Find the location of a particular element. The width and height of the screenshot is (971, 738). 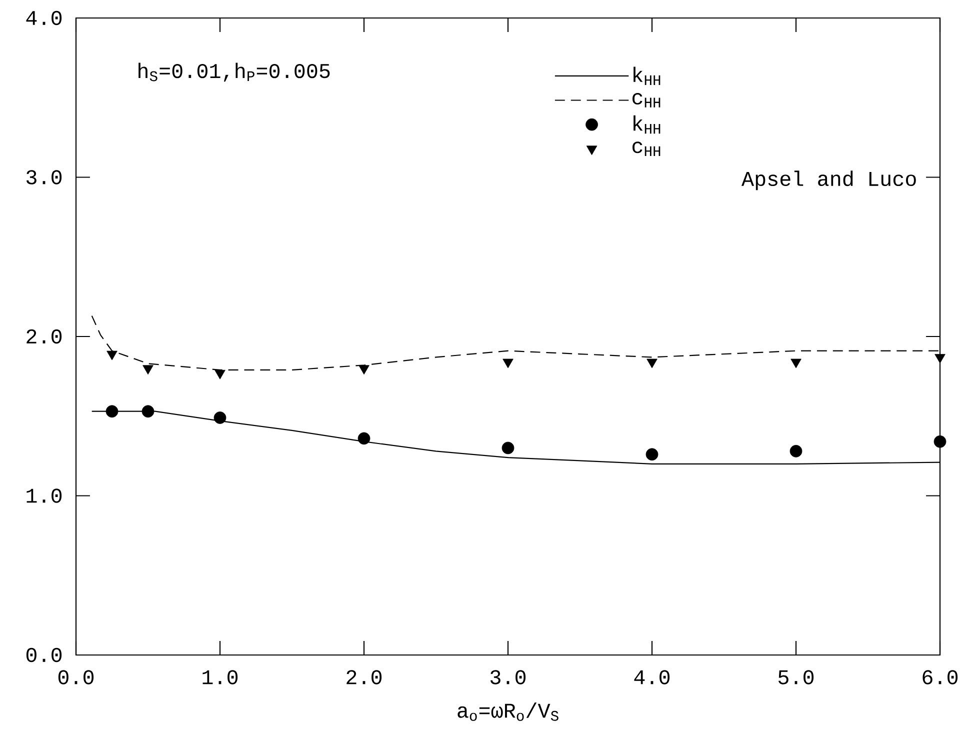

y-tick-label: 3.0 is located at coordinates (44, 177).